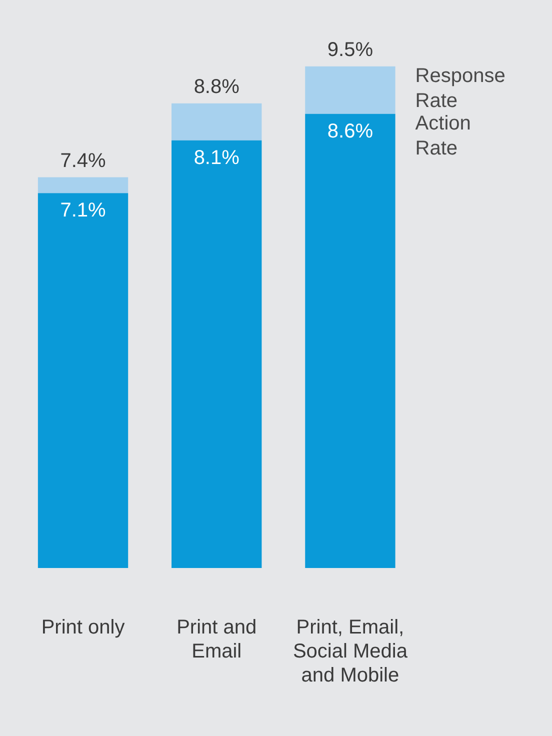 The width and height of the screenshot is (552, 736). What do you see at coordinates (350, 131) in the screenshot?
I see `data-label: 8.6%` at bounding box center [350, 131].